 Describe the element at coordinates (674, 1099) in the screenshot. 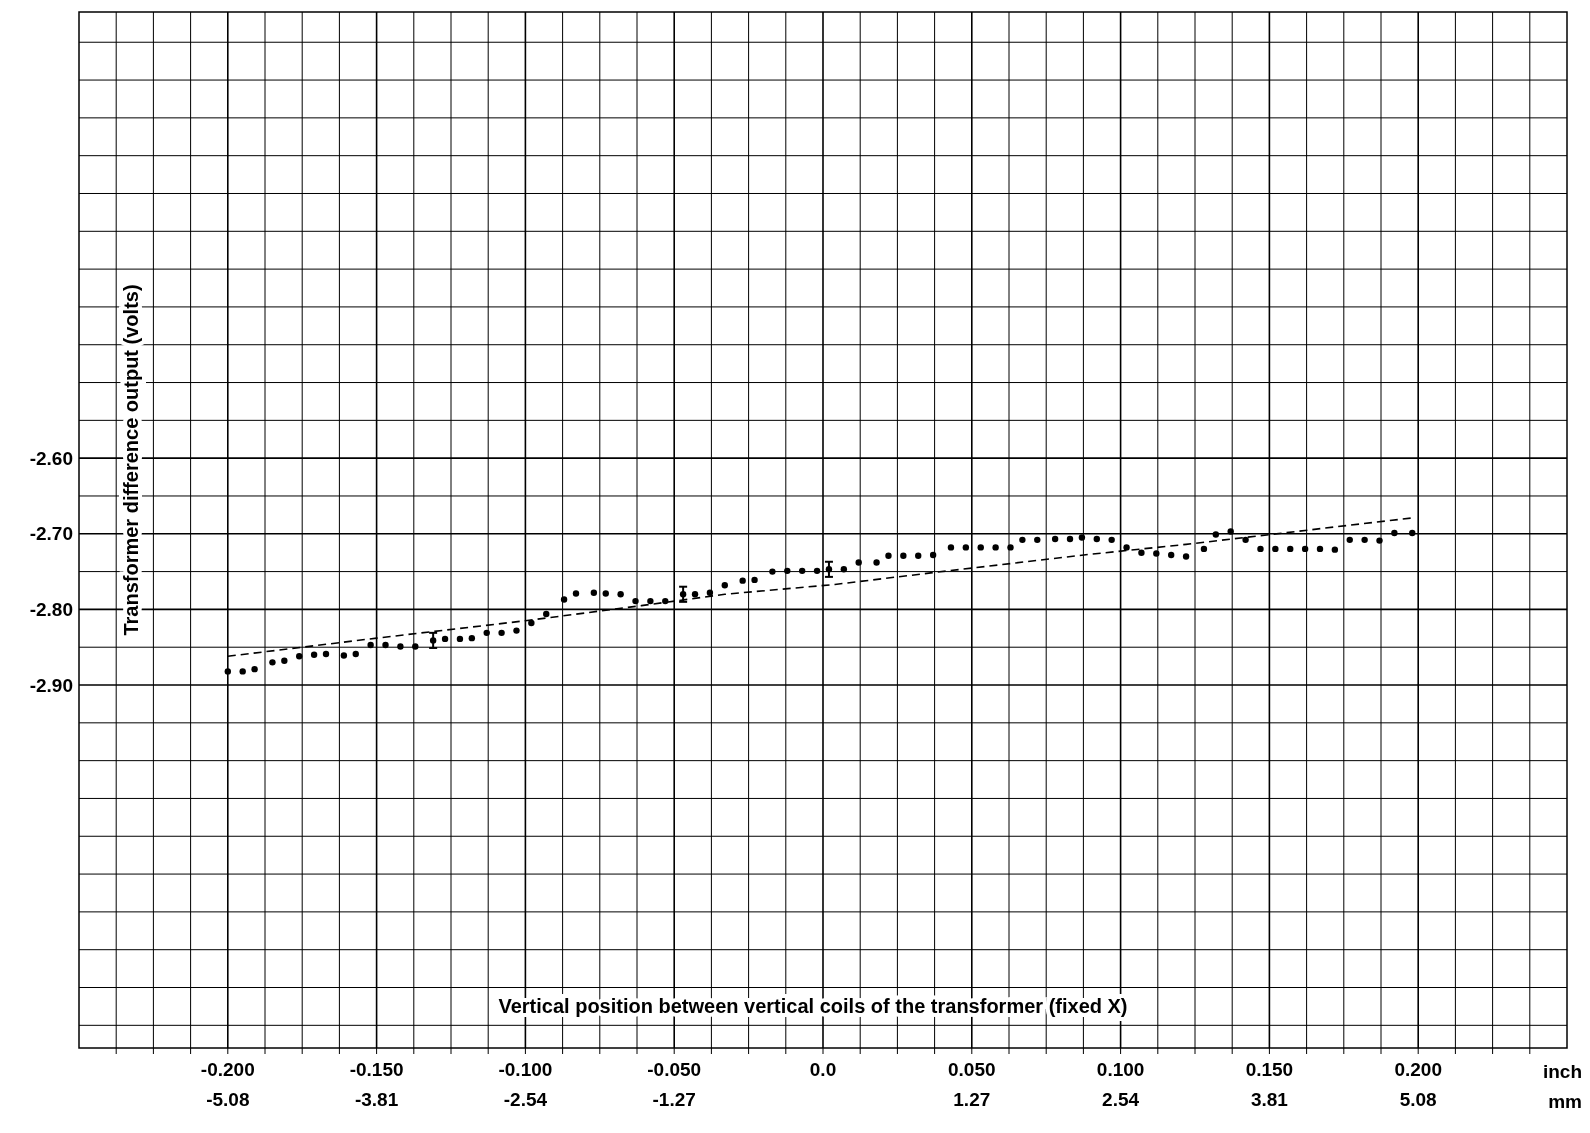

I see `x2-tick-label: -1.27` at that location.